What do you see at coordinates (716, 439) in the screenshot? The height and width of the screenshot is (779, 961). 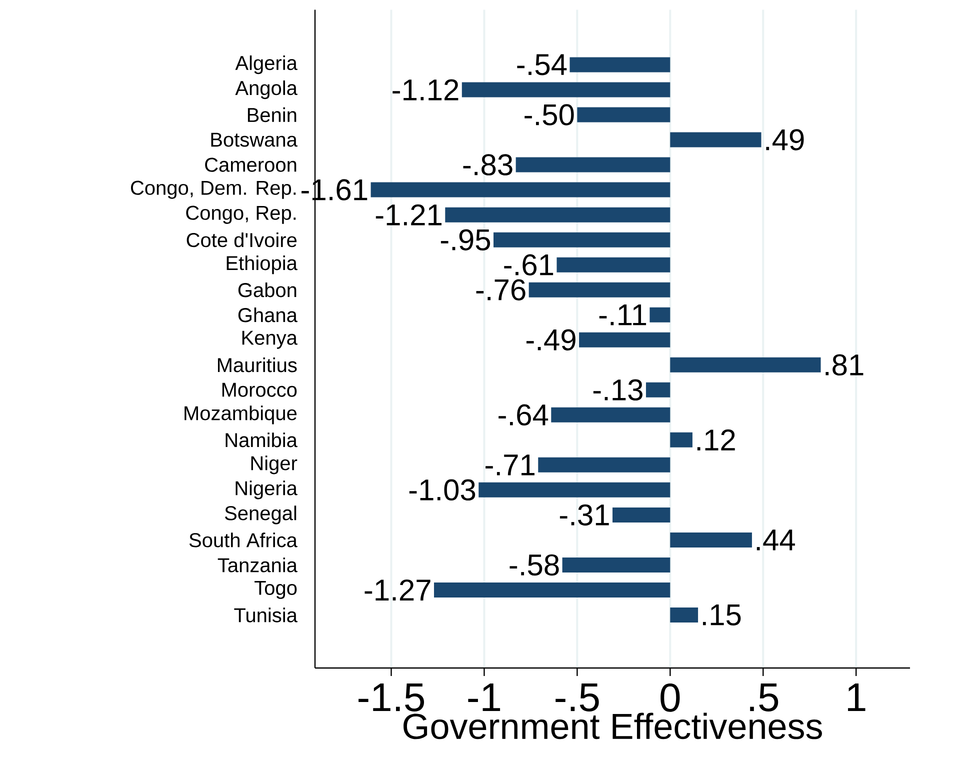 I see `data-label: .12` at bounding box center [716, 439].